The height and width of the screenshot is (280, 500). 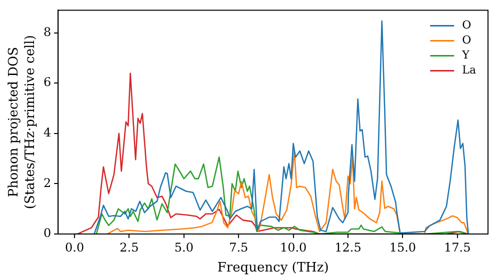 I want to click on legend-label: Y, so click(x=465, y=55).